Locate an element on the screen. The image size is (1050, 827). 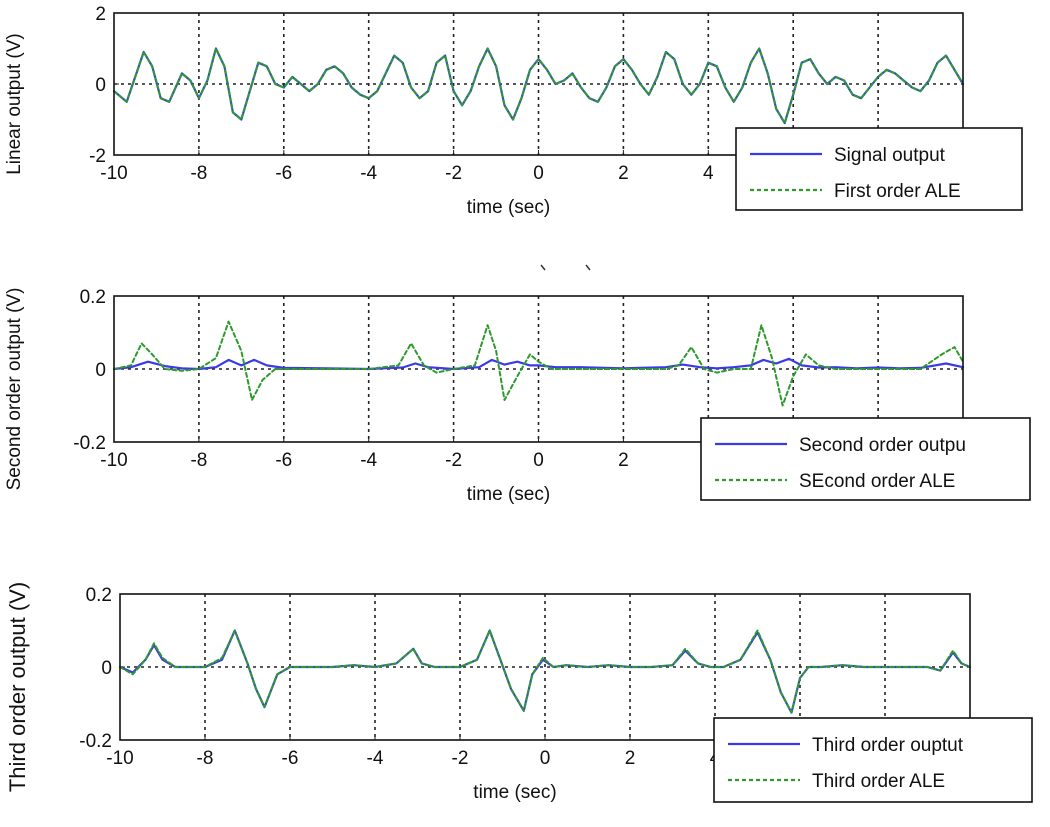
chart0-ytick-label: 0 is located at coordinates (100, 85).